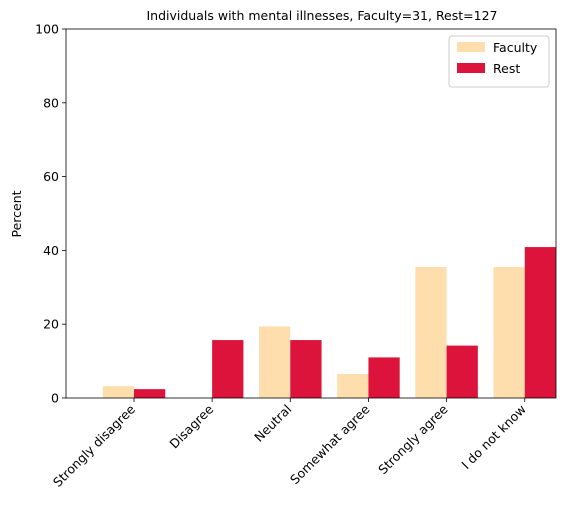 This screenshot has width=571, height=518. What do you see at coordinates (51, 102) in the screenshot?
I see `y-tick-label: 80` at bounding box center [51, 102].